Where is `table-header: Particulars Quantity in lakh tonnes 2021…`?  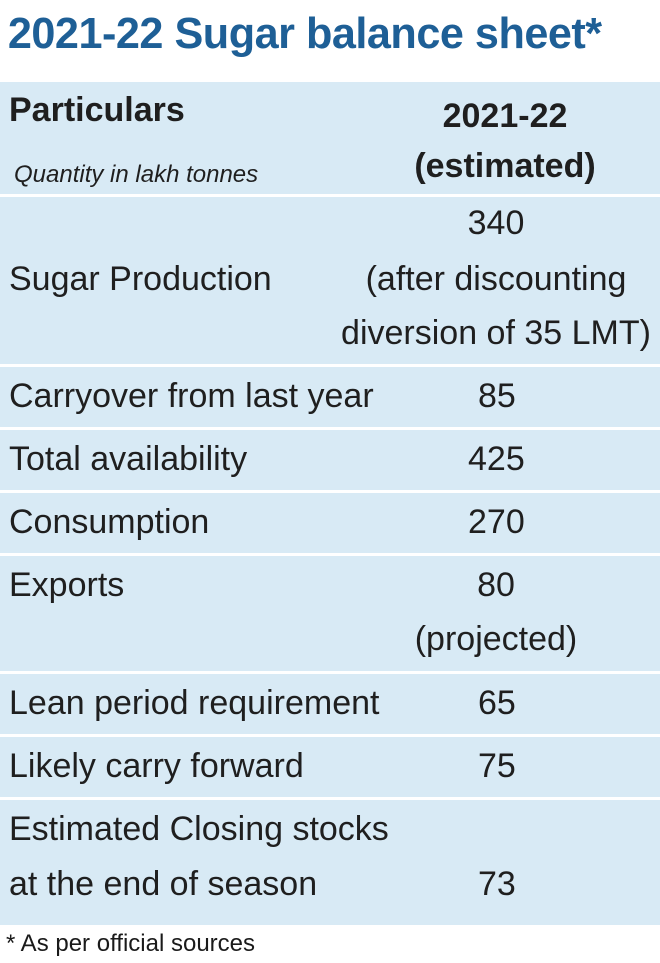 table-header: Particulars Quantity in lakh tonnes 2021… is located at coordinates (330, 138).